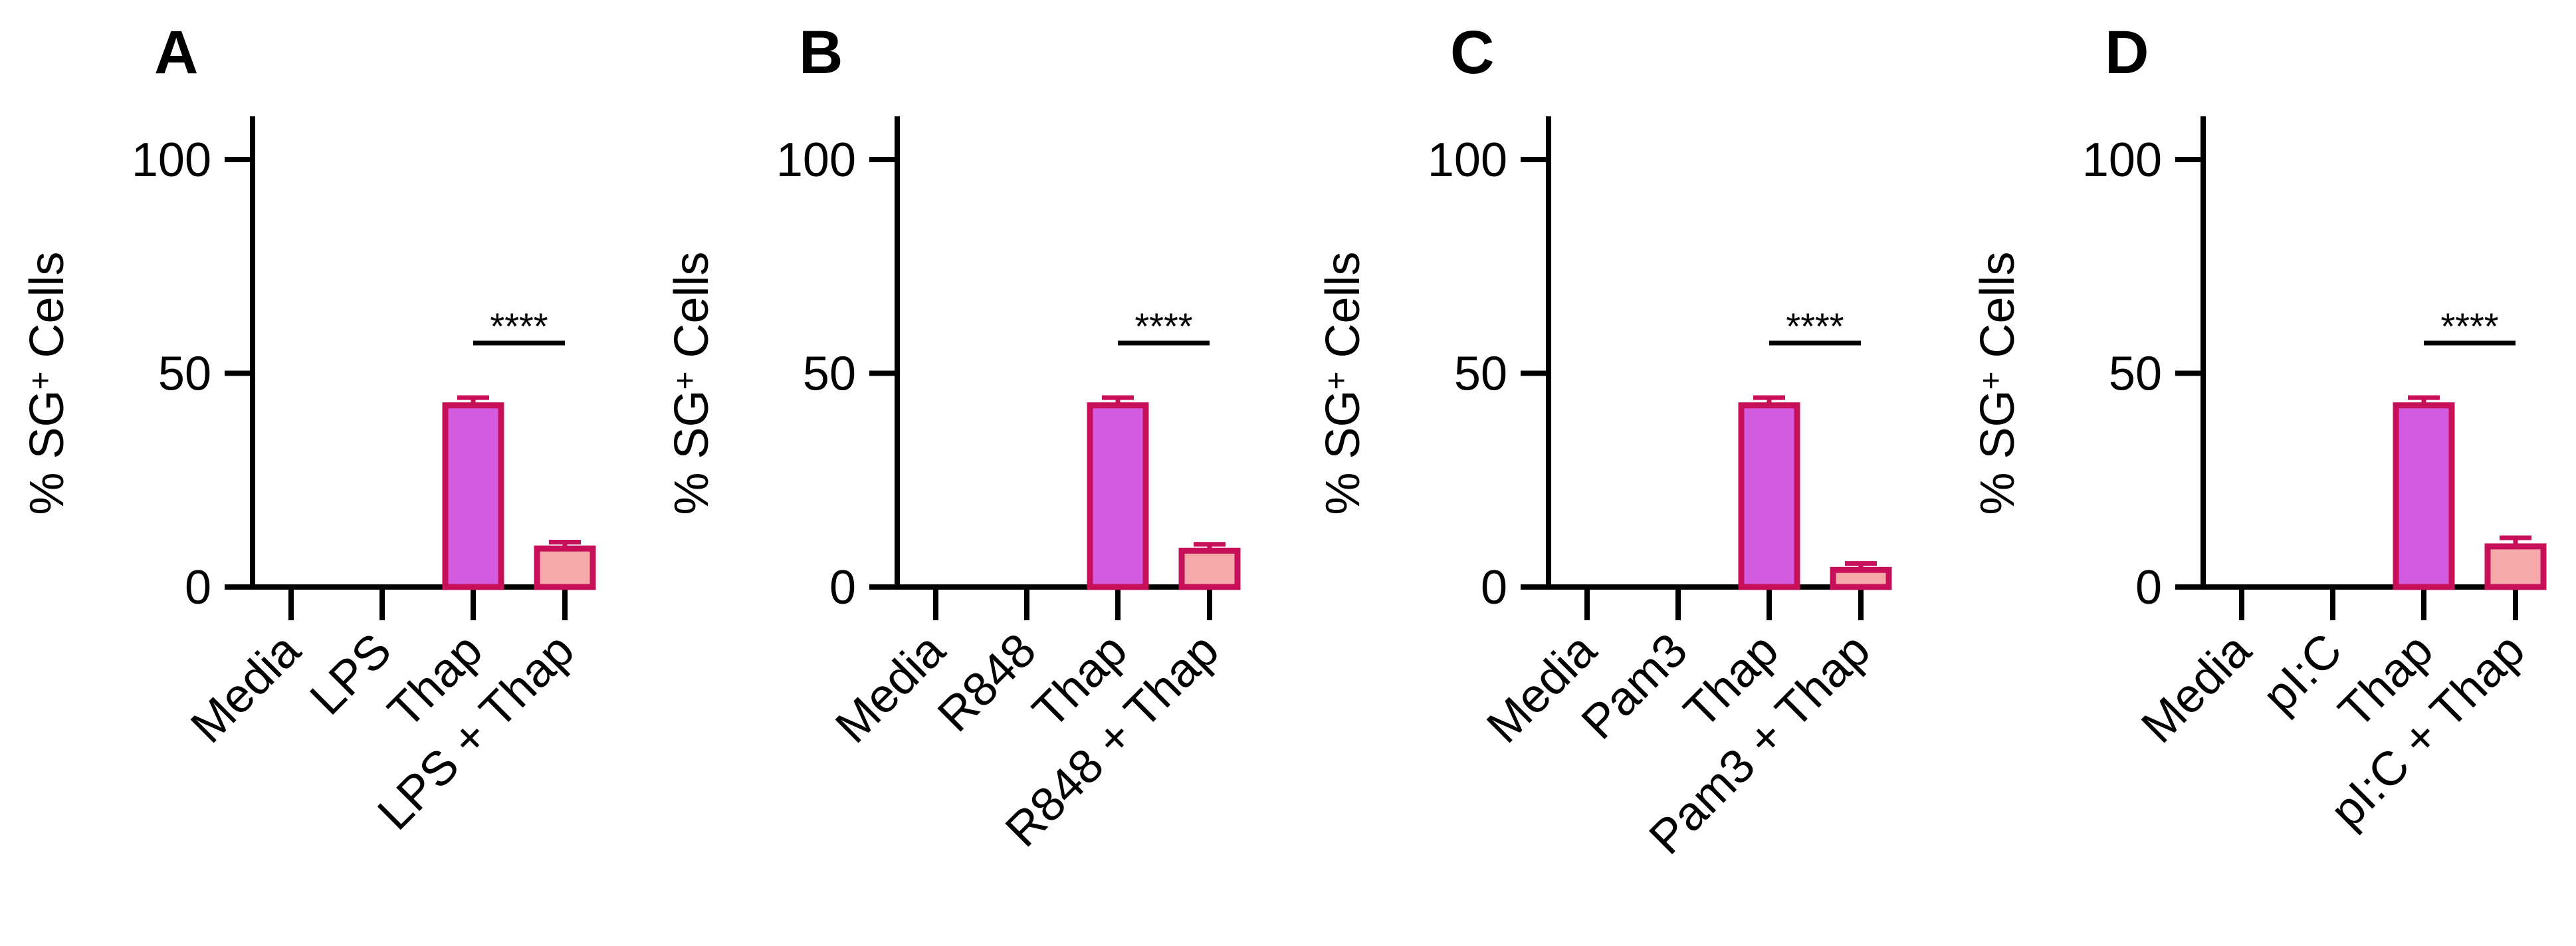 This screenshot has height=946, width=2576. Describe the element at coordinates (821, 52) in the screenshot. I see `panel-letter: B` at that location.